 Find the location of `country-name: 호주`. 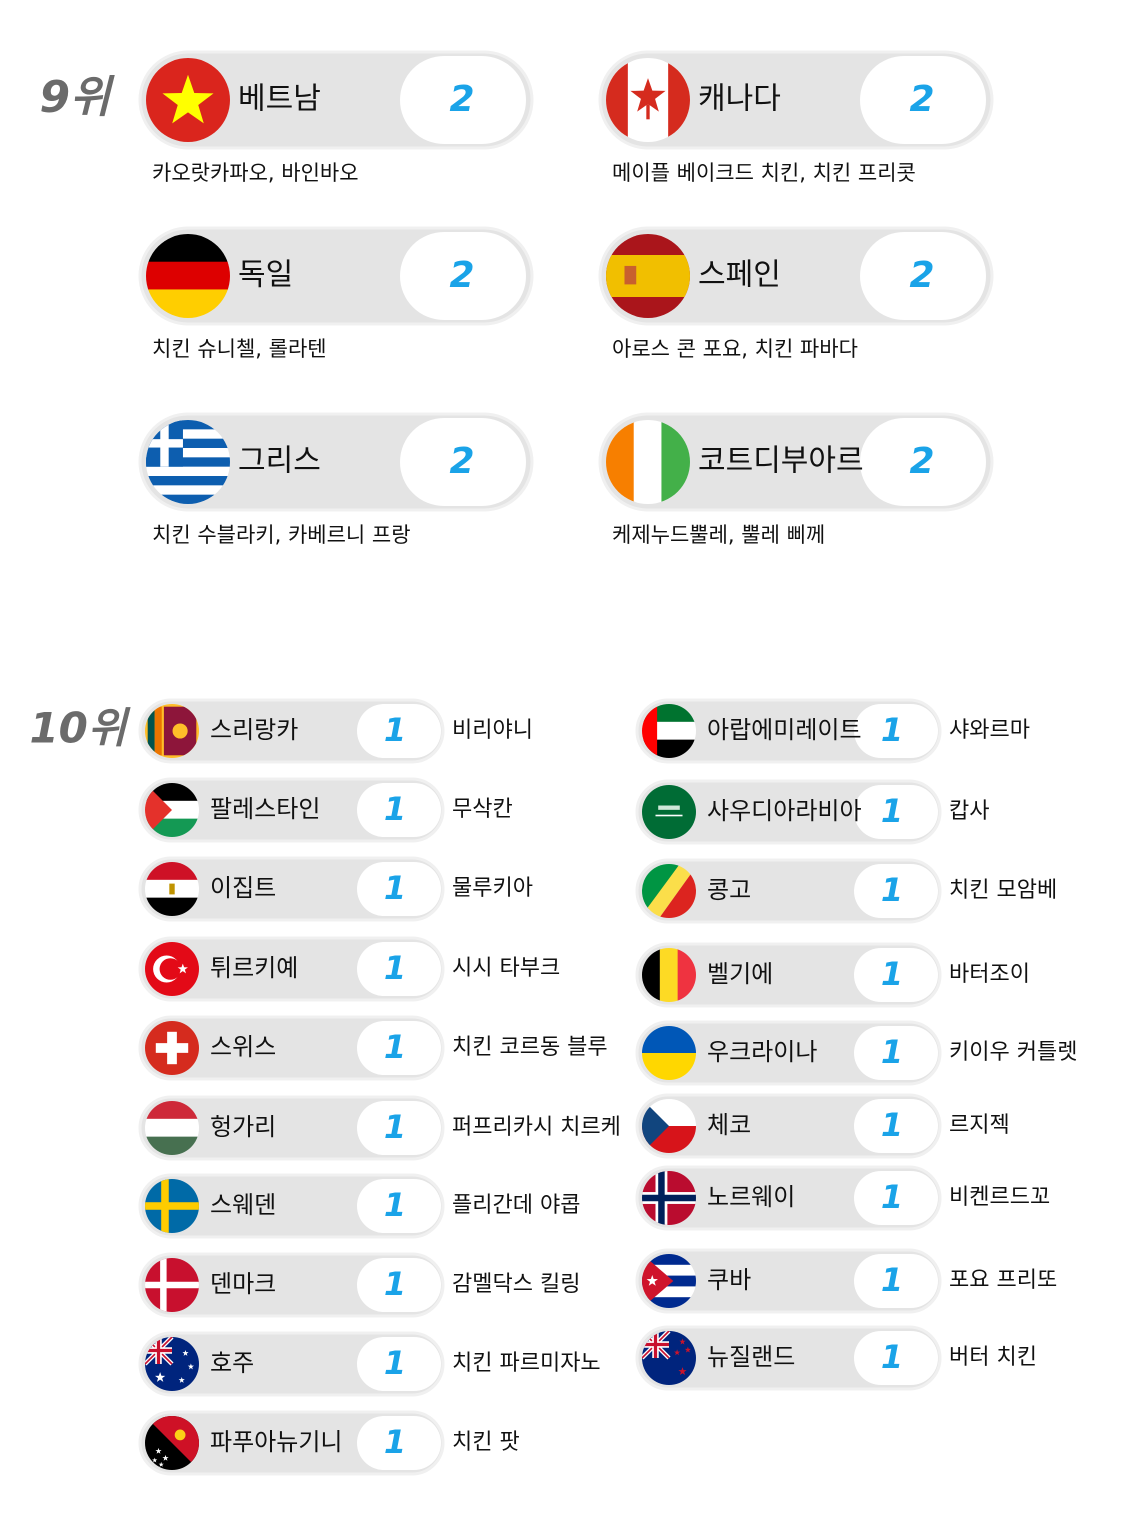

country-name: 호주 is located at coordinates (232, 1363).